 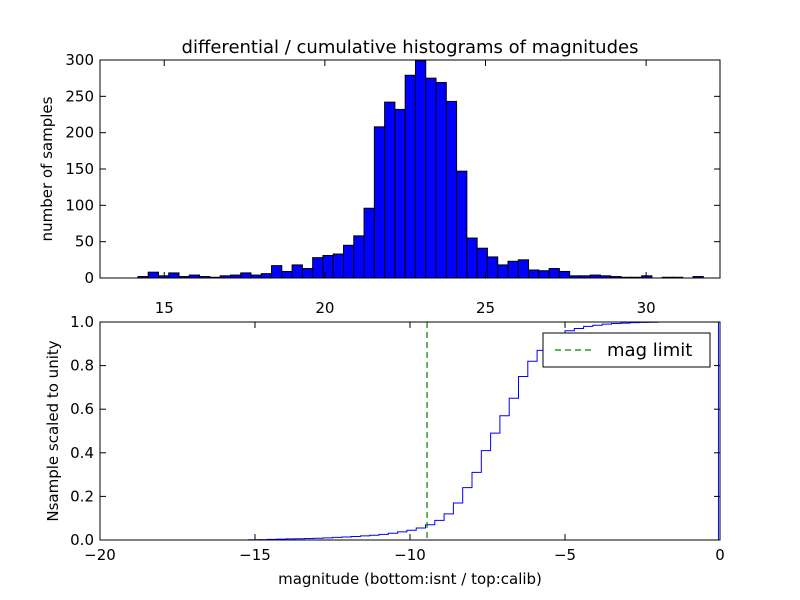 What do you see at coordinates (79, 133) in the screenshot?
I see `y-tick-label: 200` at bounding box center [79, 133].